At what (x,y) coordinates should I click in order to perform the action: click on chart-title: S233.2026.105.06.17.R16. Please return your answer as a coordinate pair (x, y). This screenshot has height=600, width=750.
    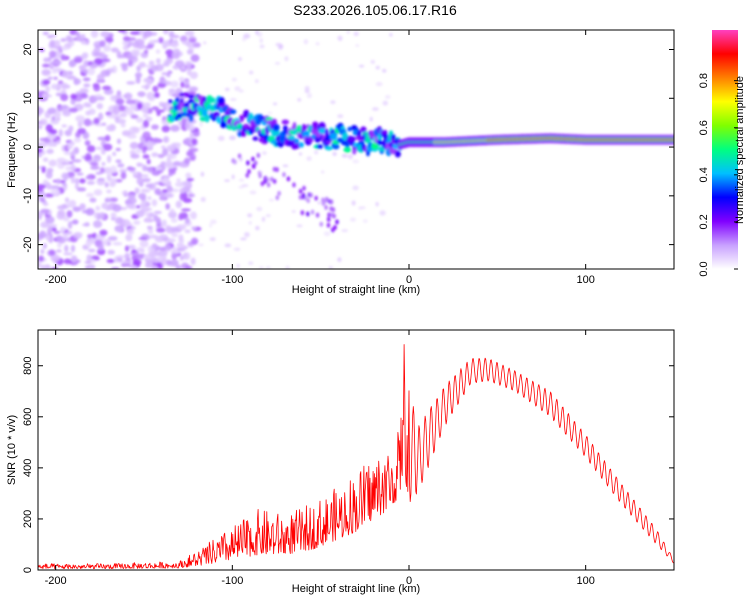
    Looking at the image, I should click on (375, 10).